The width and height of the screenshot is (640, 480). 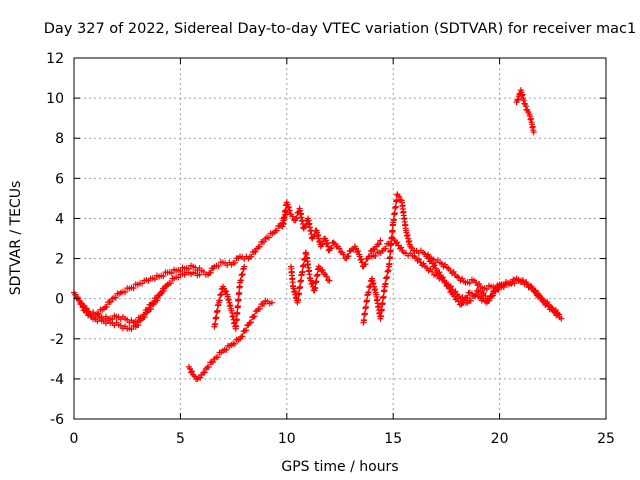 What do you see at coordinates (606, 439) in the screenshot?
I see `x-tick-label: 25` at bounding box center [606, 439].